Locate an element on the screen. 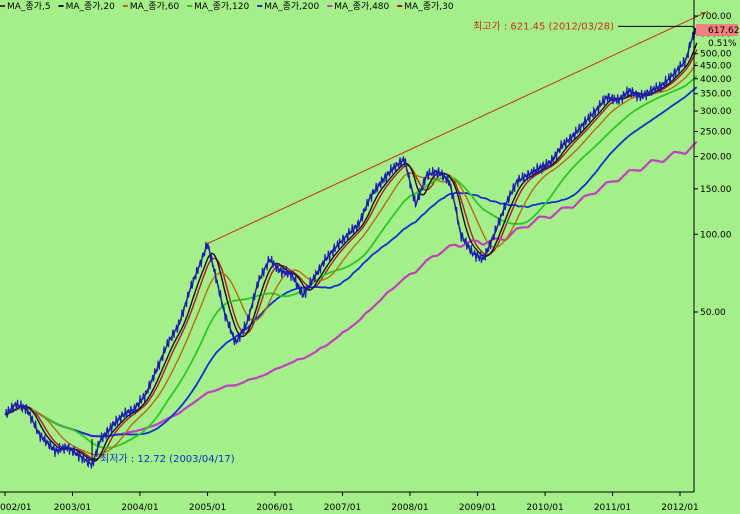 The width and height of the screenshot is (740, 514). x-tick-label: 2003/01 is located at coordinates (72, 508).